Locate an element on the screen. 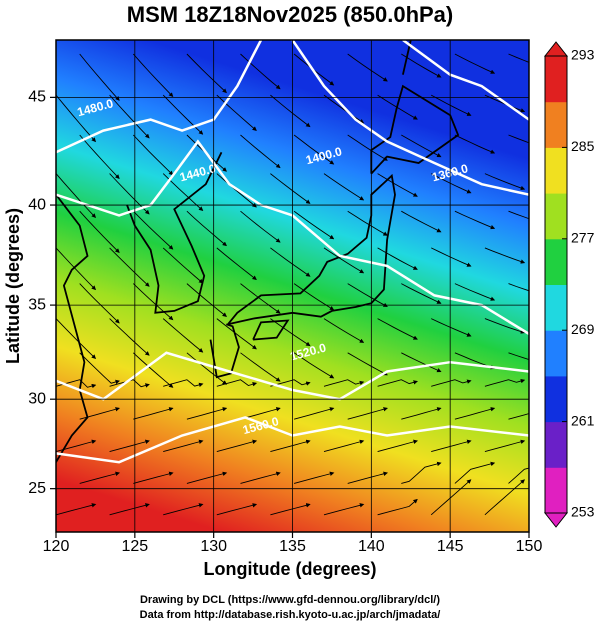 The width and height of the screenshot is (599, 625). x-tick-label: 150 is located at coordinates (529, 546).